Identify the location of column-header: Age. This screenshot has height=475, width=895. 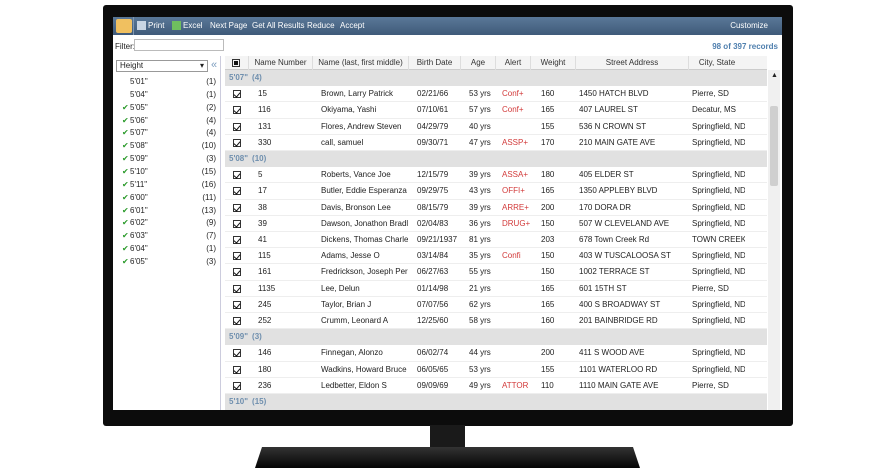
(477, 63).